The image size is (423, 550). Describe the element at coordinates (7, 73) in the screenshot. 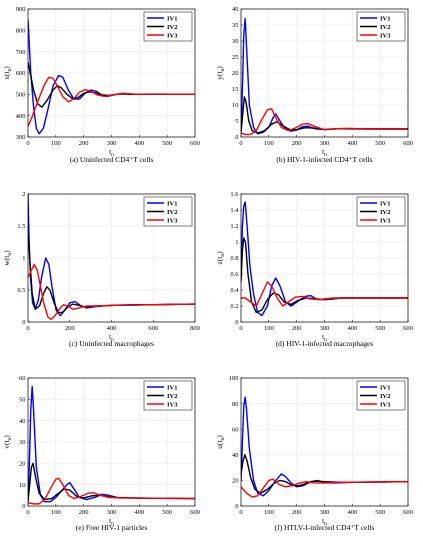

I see `y-axis-label: x(tn)` at that location.